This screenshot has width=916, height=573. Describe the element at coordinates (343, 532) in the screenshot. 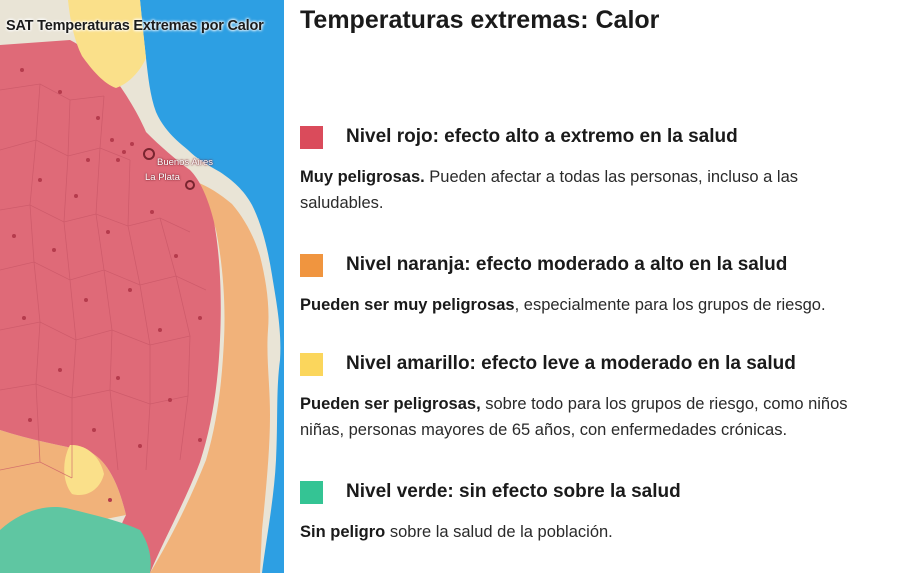

I see `level-green-desc-bold: Sin peligro` at that location.